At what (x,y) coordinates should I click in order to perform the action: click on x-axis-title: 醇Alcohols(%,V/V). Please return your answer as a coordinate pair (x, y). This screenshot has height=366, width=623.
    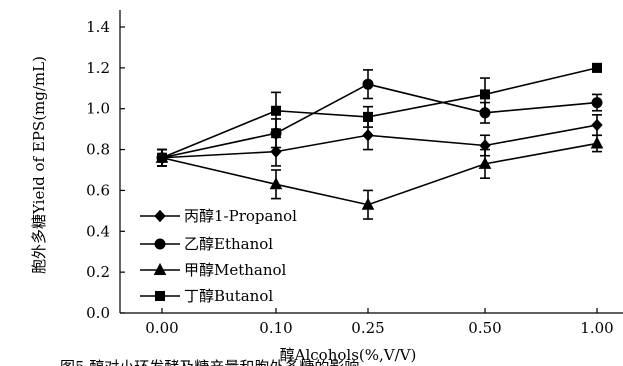
    Looking at the image, I should click on (348, 355).